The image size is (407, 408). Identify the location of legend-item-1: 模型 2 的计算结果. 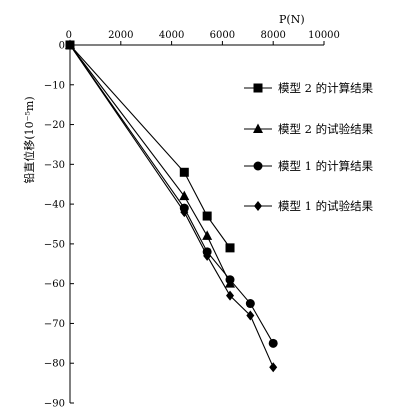
(309, 88).